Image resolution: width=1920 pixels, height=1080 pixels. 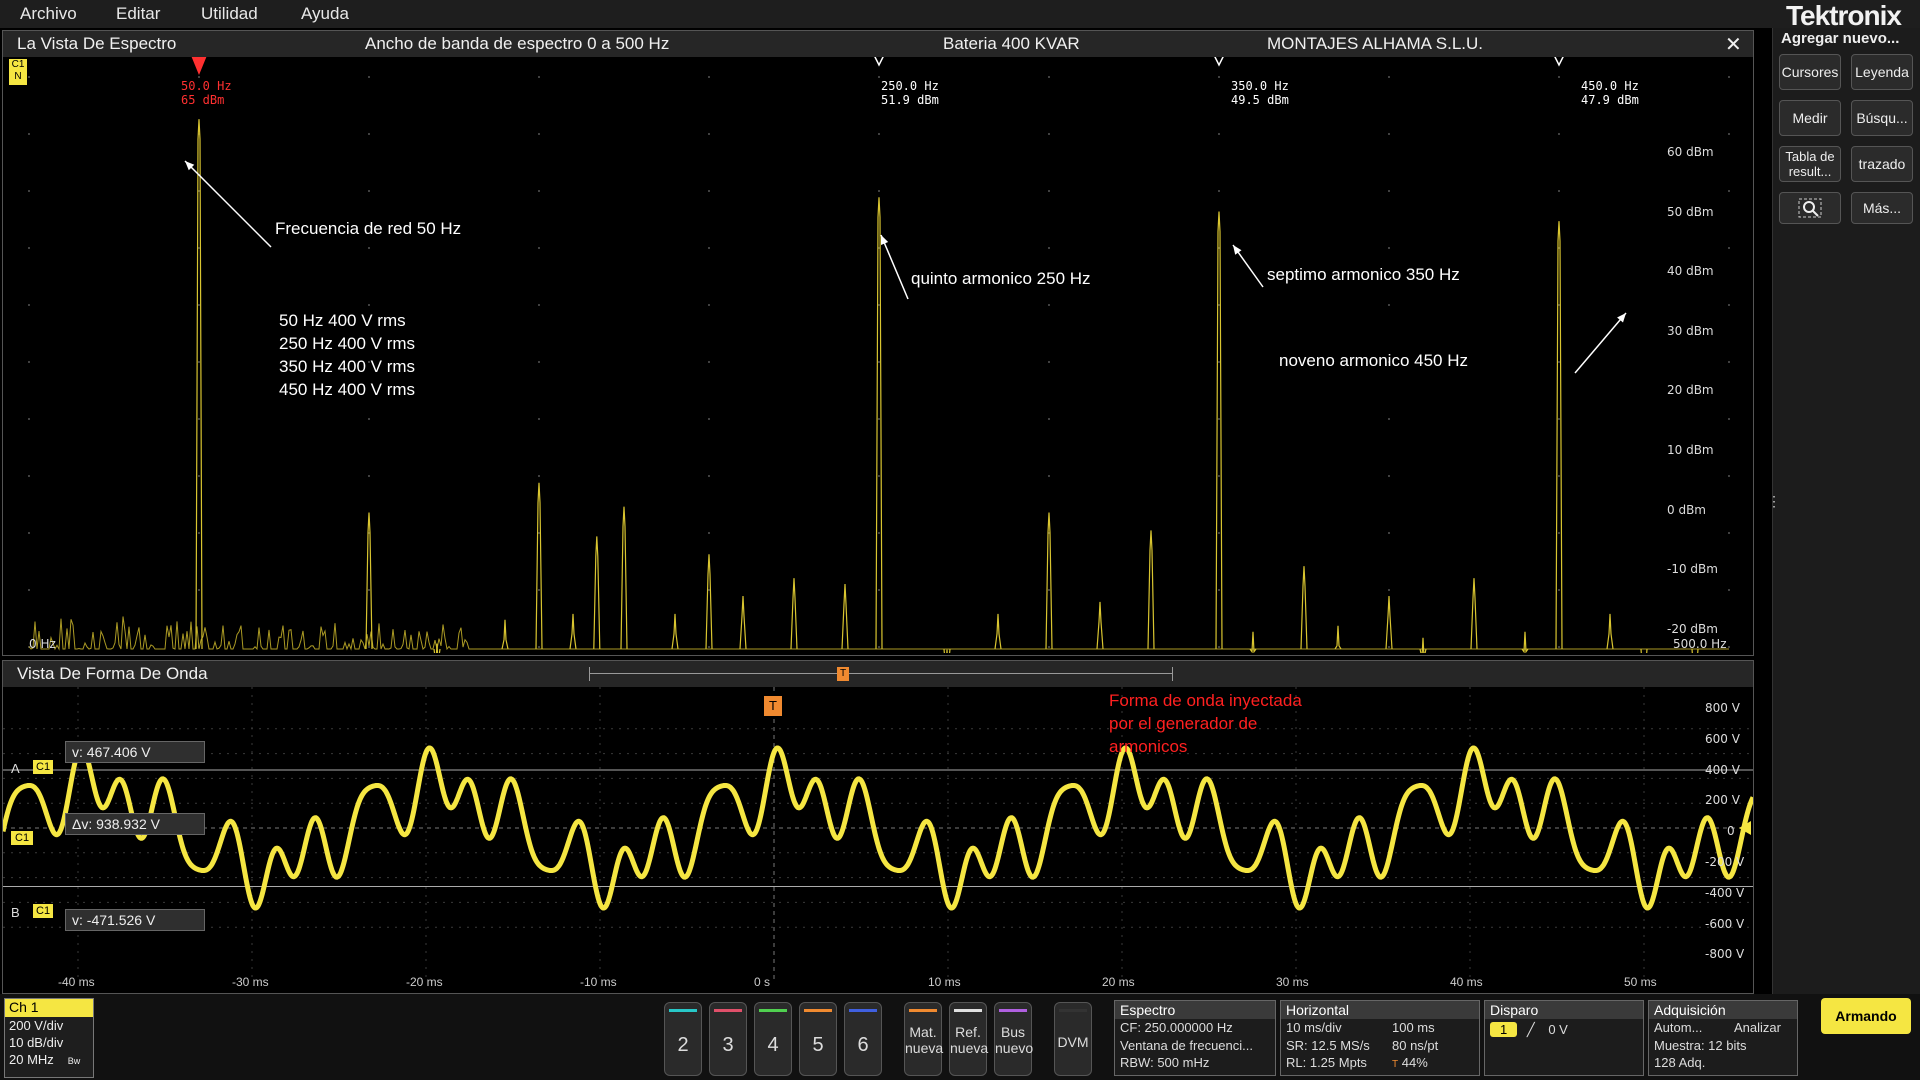 I want to click on waveform-title: Vista De Forma De Onda, so click(x=112, y=673).